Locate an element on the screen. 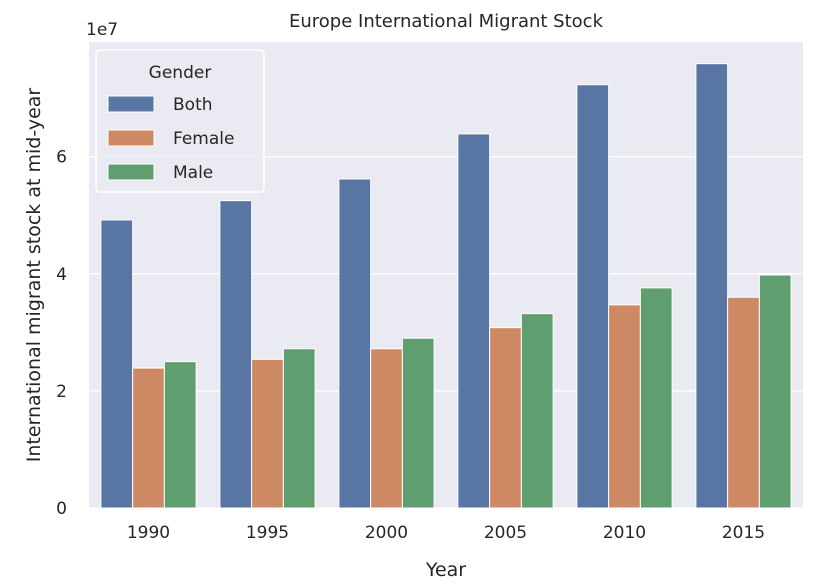 The width and height of the screenshot is (828, 588). legend: Gender Both Female Male is located at coordinates (180, 121).